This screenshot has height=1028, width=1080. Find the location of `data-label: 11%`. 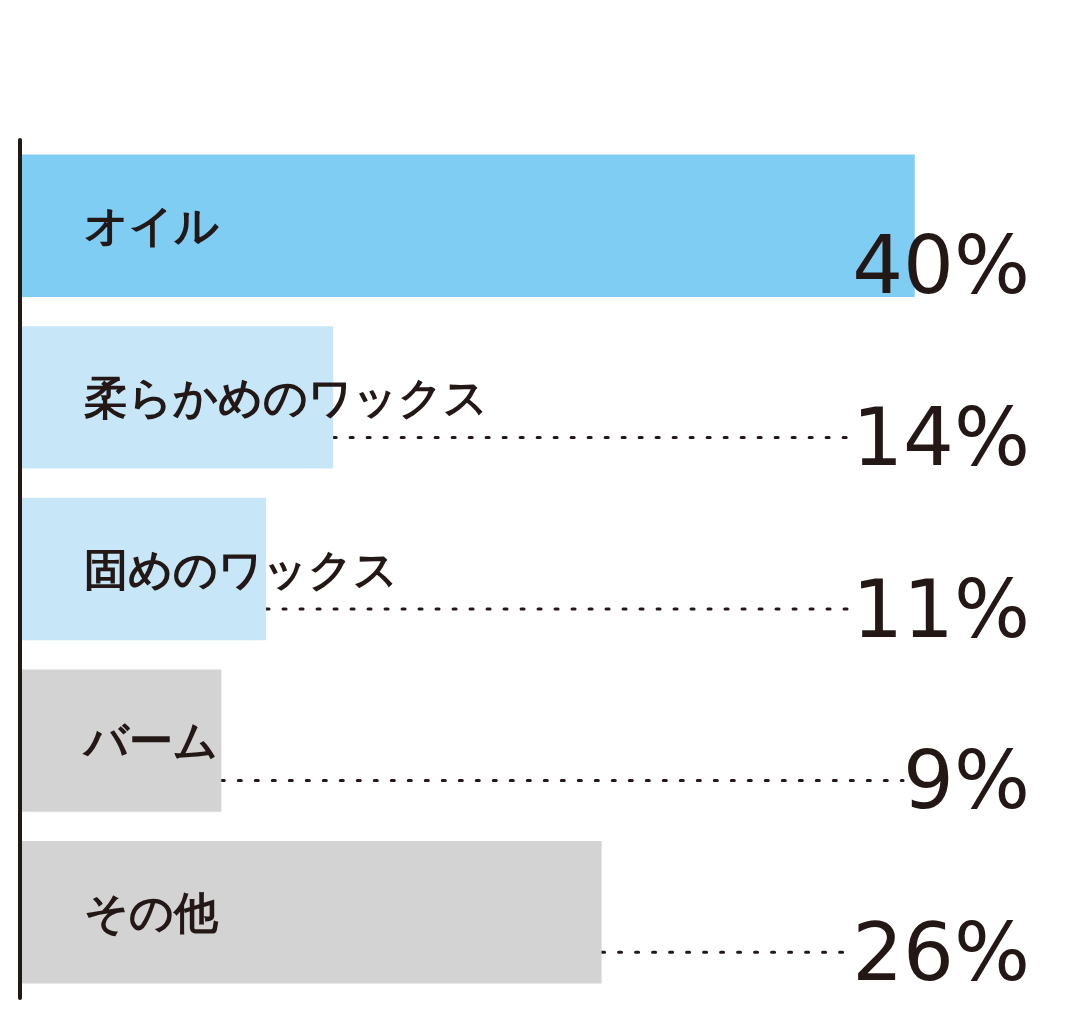

data-label: 11% is located at coordinates (941, 609).